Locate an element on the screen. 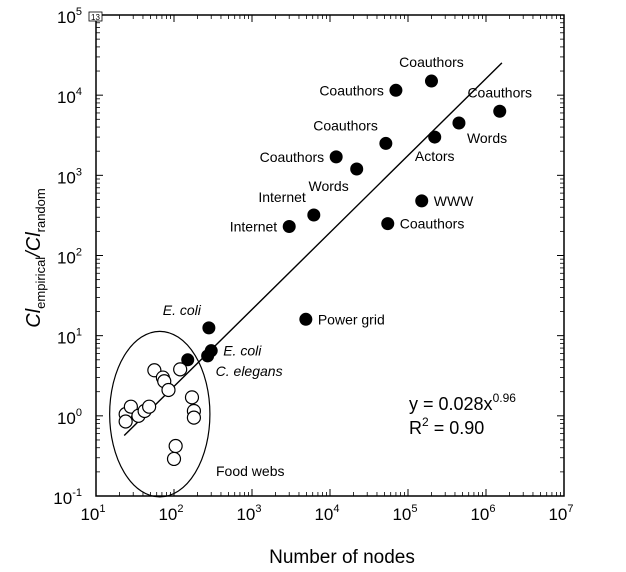 This screenshot has height=572, width=626. y-tick-label: 10³ is located at coordinates (69, 176).